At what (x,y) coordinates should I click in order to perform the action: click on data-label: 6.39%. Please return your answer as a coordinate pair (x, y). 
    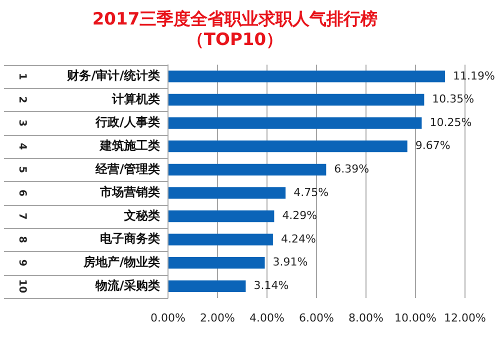
    Looking at the image, I should click on (352, 169).